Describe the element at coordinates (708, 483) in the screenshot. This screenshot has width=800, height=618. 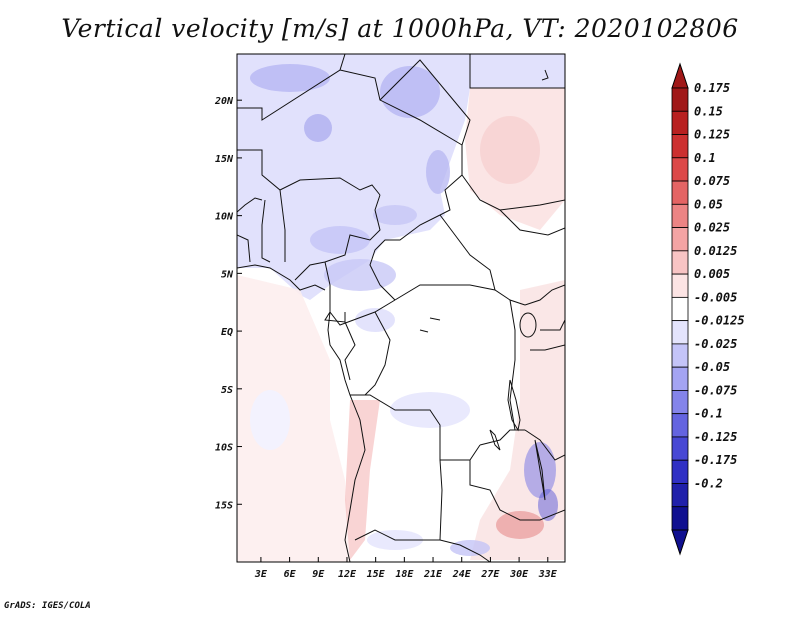
I see `colorbar-label: -0.2` at that location.